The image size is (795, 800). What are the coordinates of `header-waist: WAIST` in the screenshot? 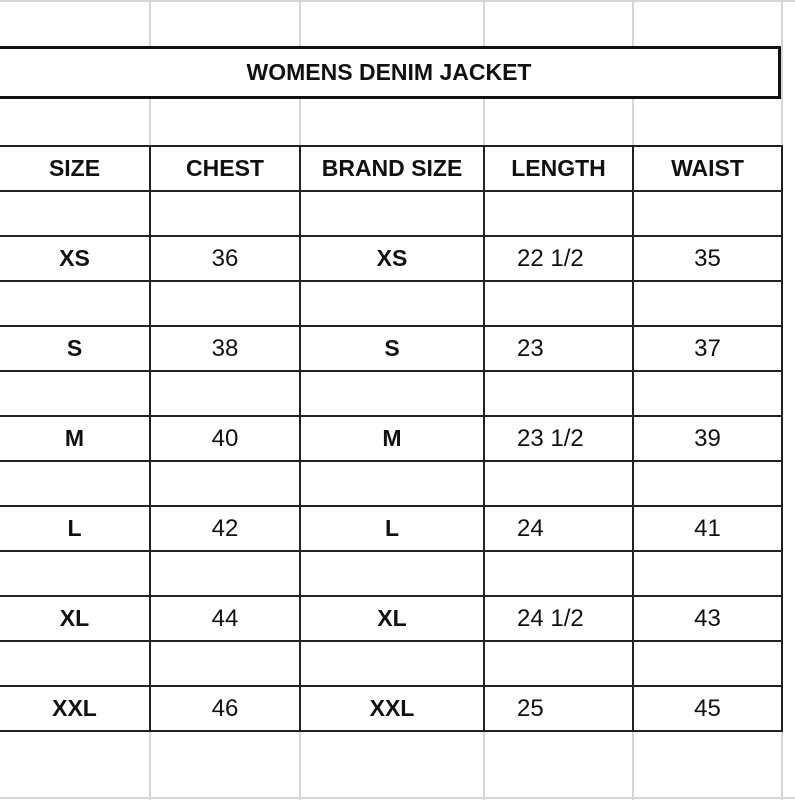 It's located at (707, 168).